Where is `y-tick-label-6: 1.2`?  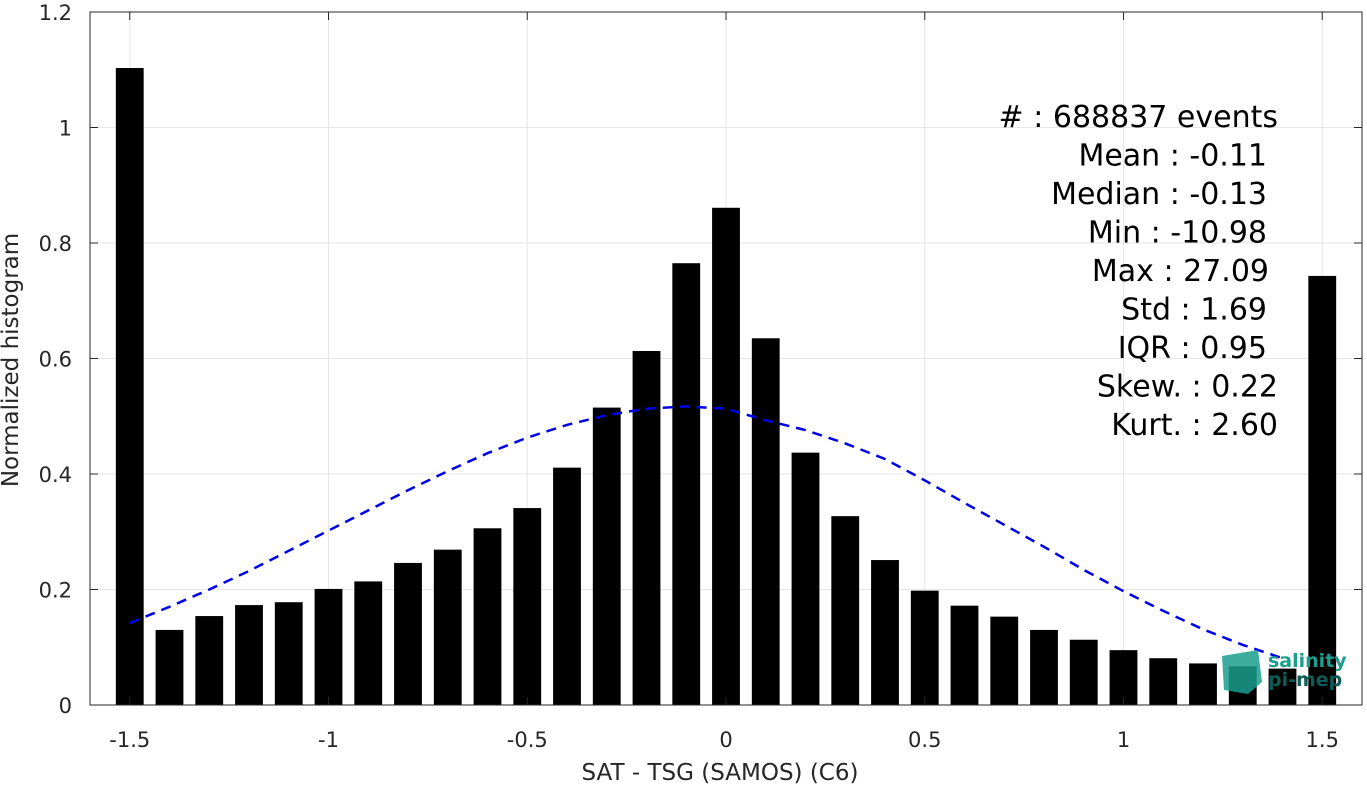 y-tick-label-6: 1.2 is located at coordinates (55, 13).